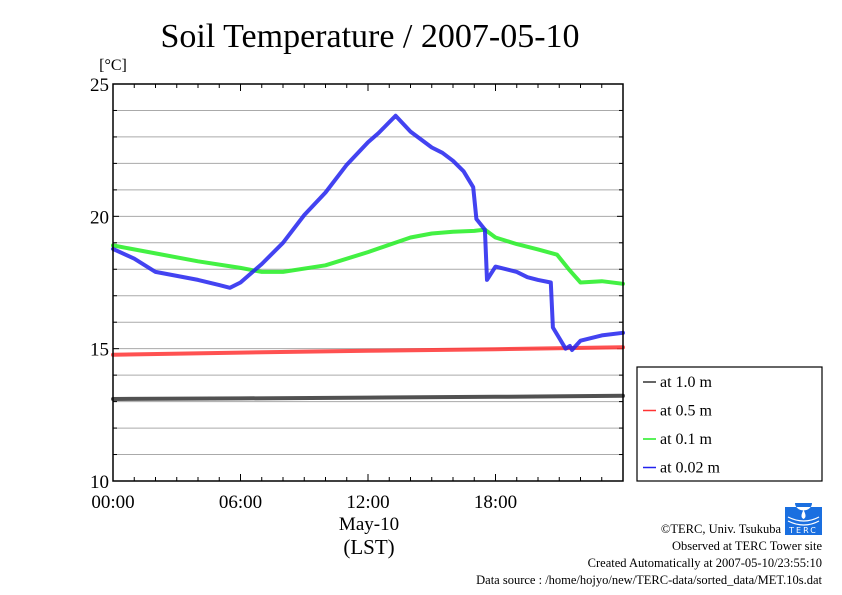 Image resolution: width=842 pixels, height=595 pixels. I want to click on series-line-at-0-5-m, so click(368, 351).